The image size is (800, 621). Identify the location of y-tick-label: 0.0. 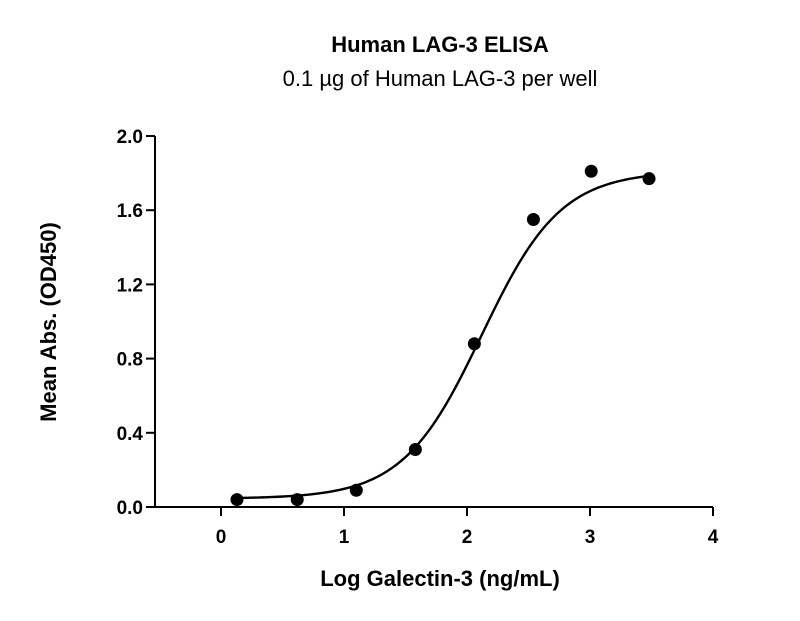
(130, 508).